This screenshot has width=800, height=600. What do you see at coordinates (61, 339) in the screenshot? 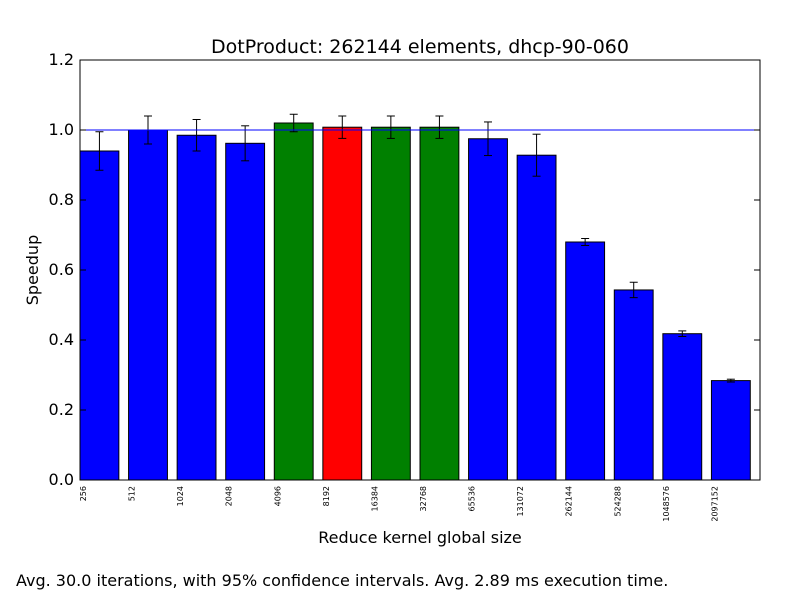
I see `y-tick-label-0.4: 0.4` at bounding box center [61, 339].